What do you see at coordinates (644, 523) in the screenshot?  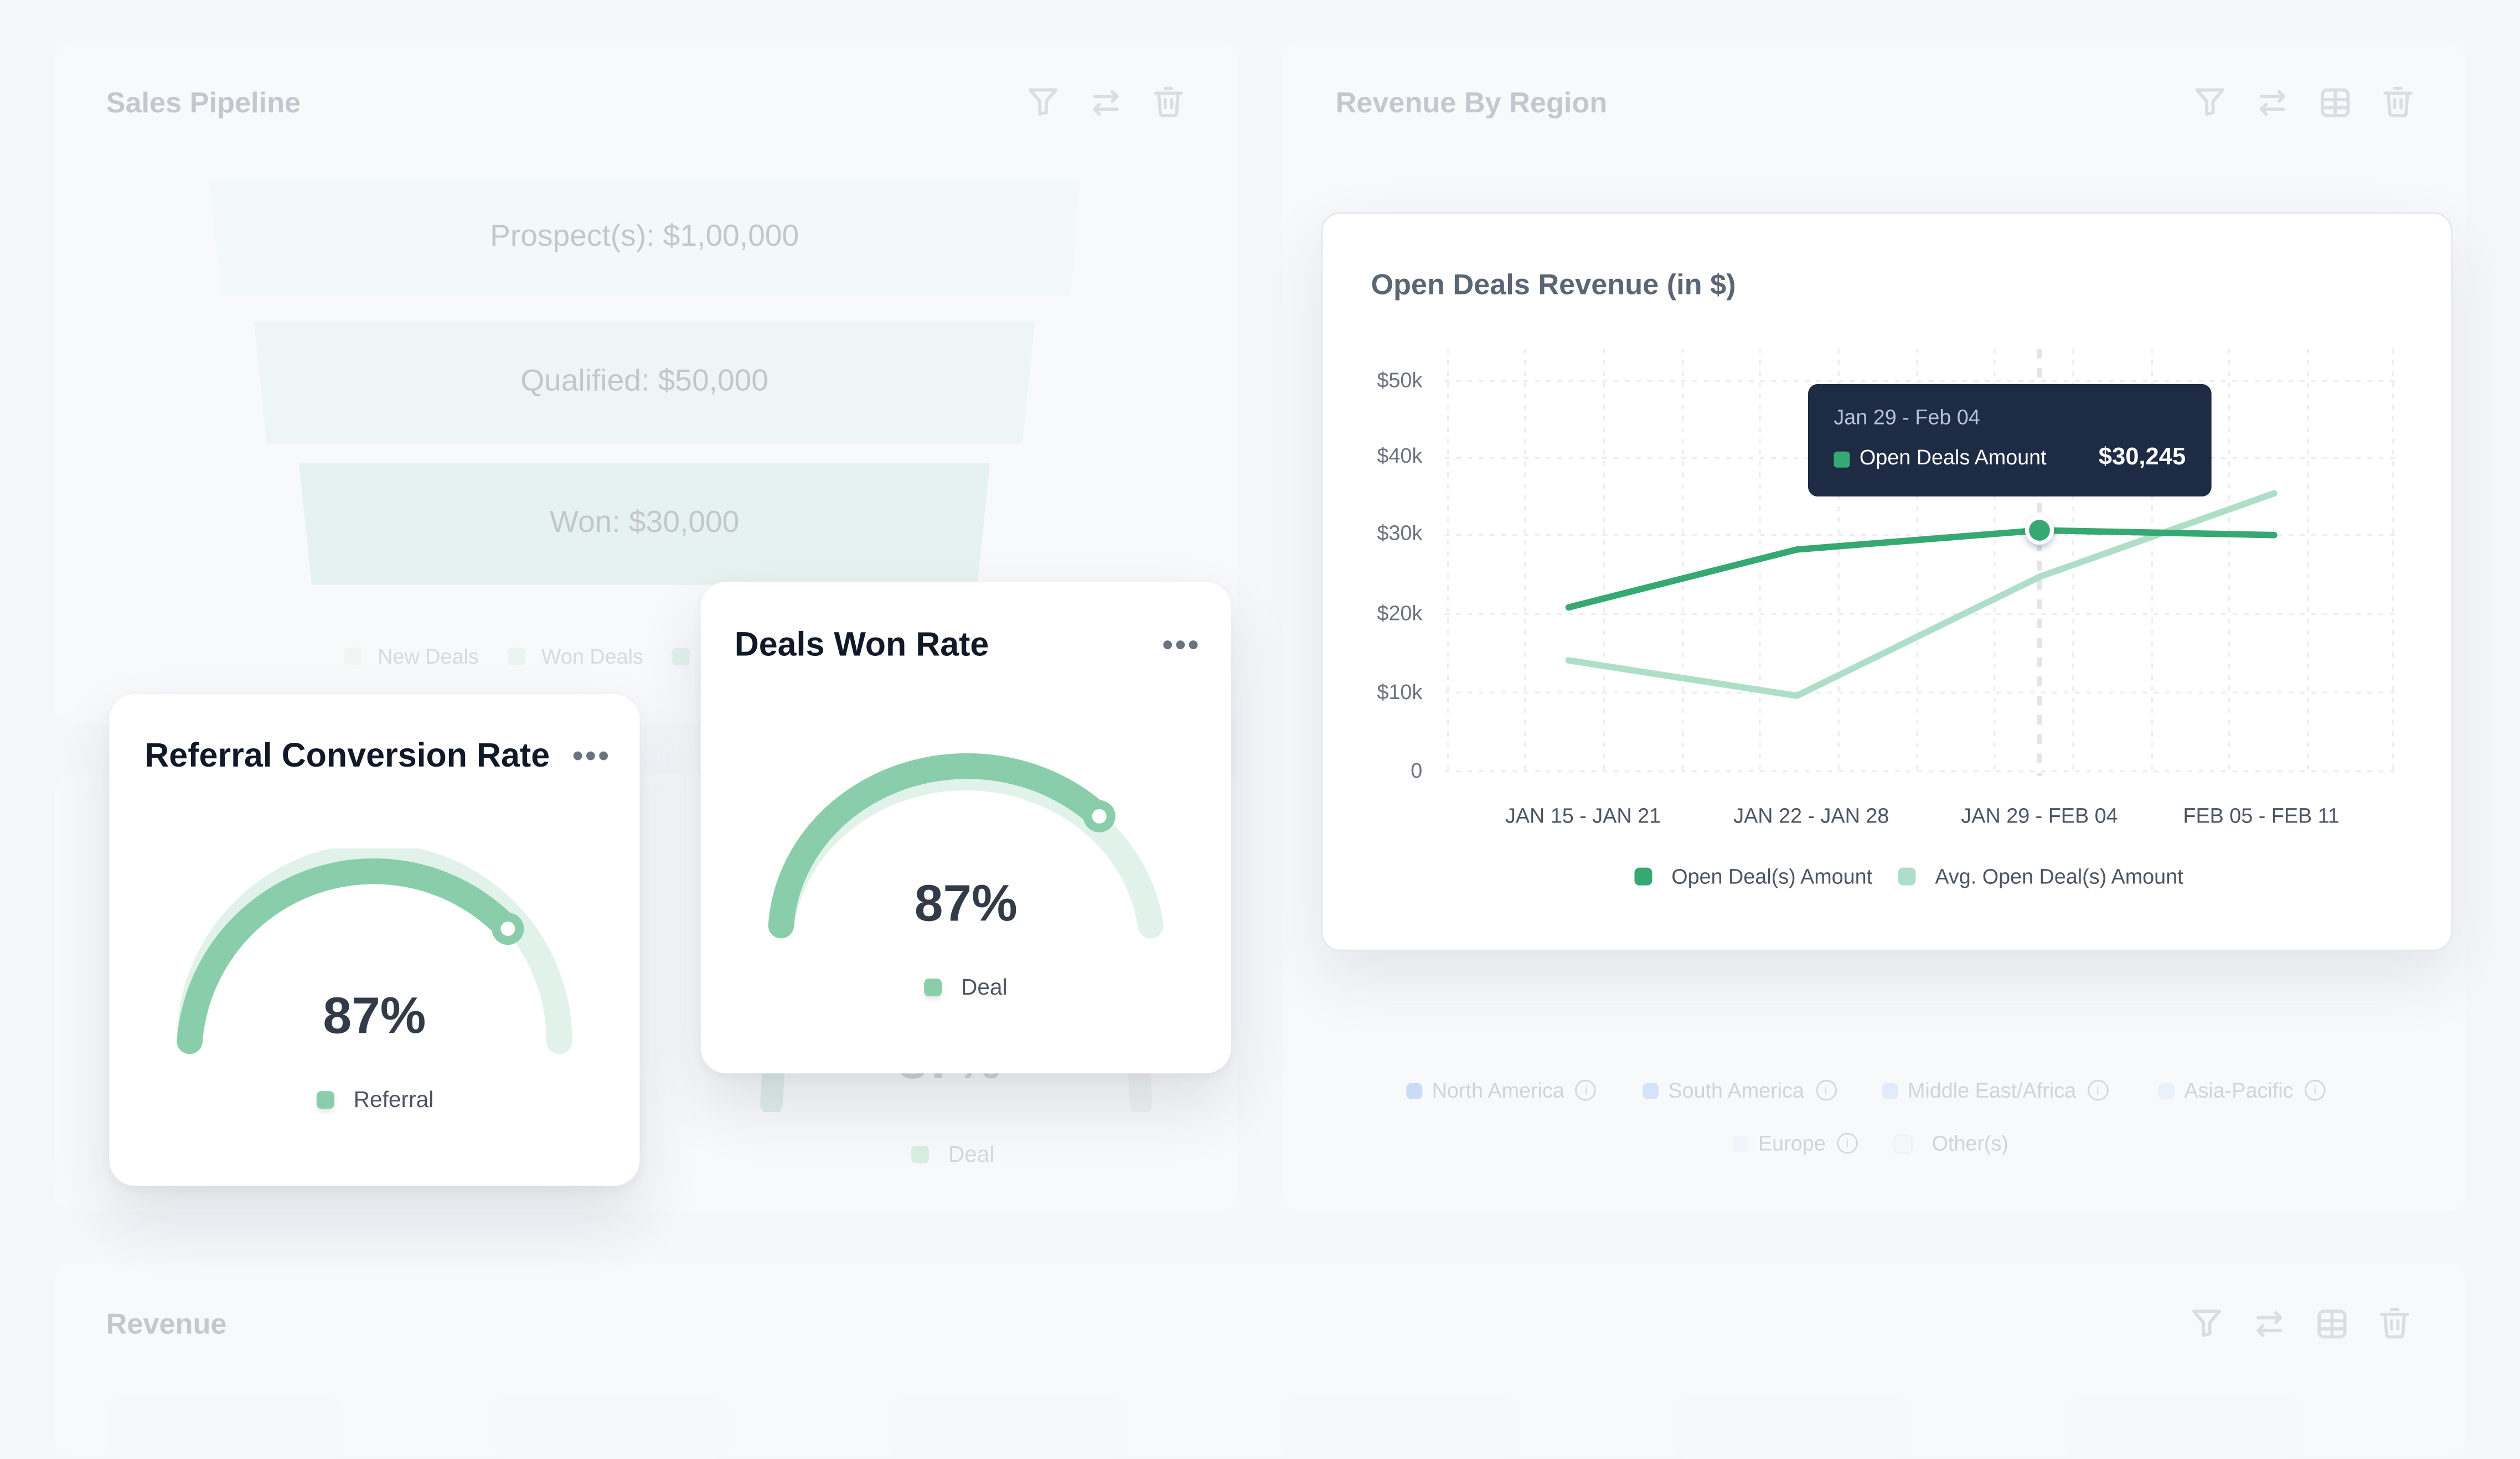 I see `funnel-step-won: Won: $30,000` at bounding box center [644, 523].